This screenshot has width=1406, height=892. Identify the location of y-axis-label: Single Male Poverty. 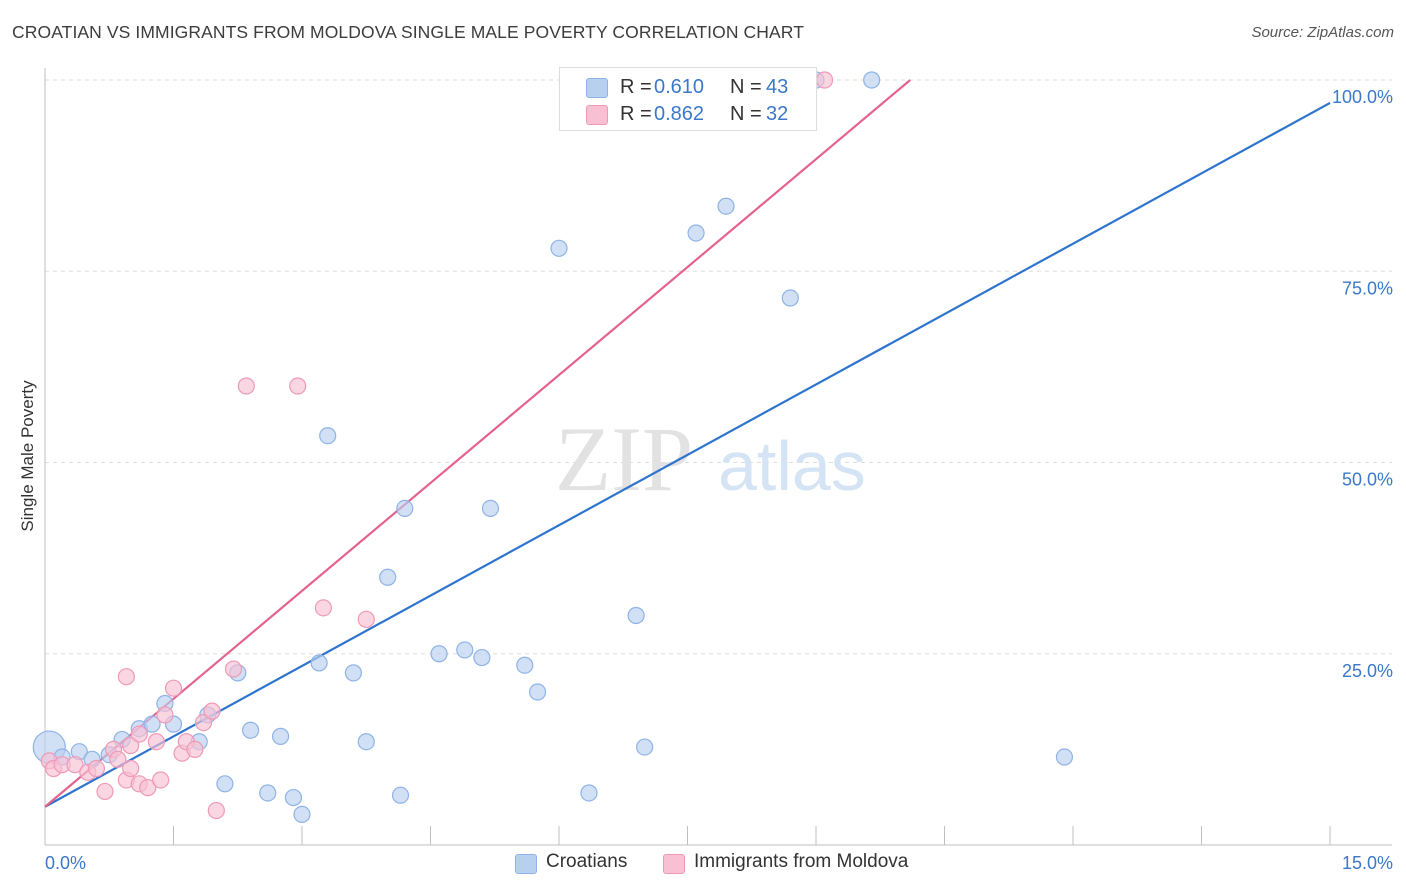
(27, 456).